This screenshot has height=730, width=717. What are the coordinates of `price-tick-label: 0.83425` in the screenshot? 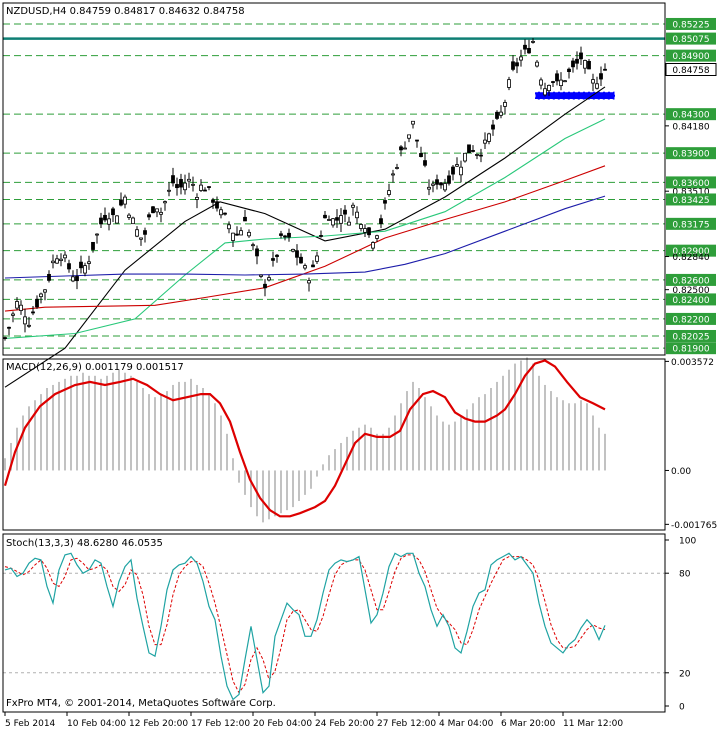 It's located at (690, 201).